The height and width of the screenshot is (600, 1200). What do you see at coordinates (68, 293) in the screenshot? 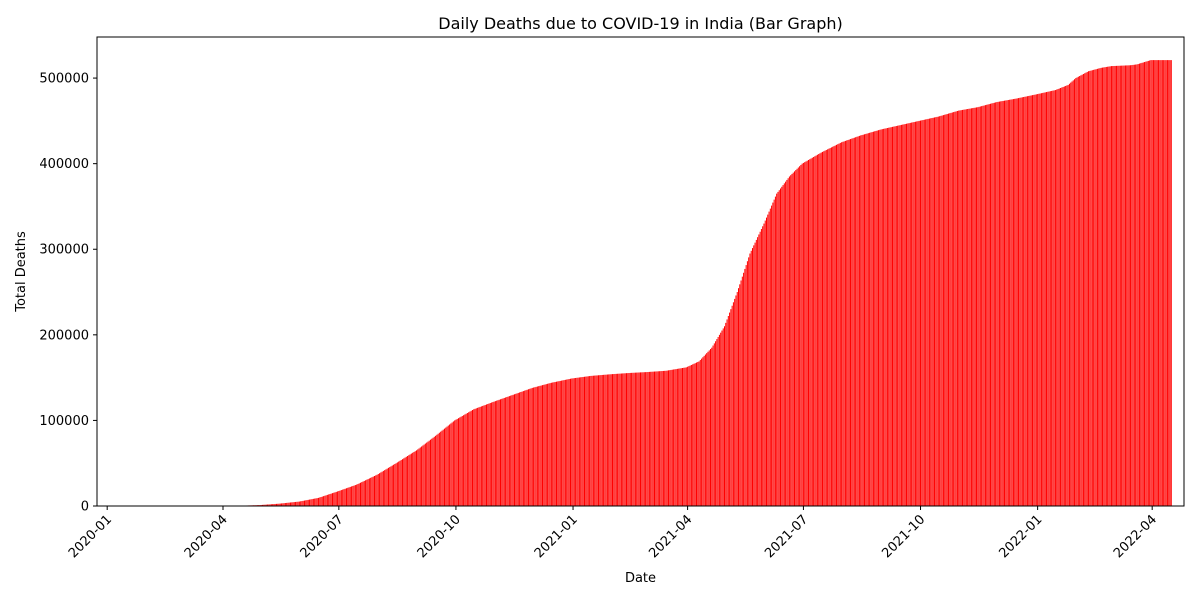
I see `y-axis-ticks: 0 100000 200000 300000 400000 500000` at bounding box center [68, 293].